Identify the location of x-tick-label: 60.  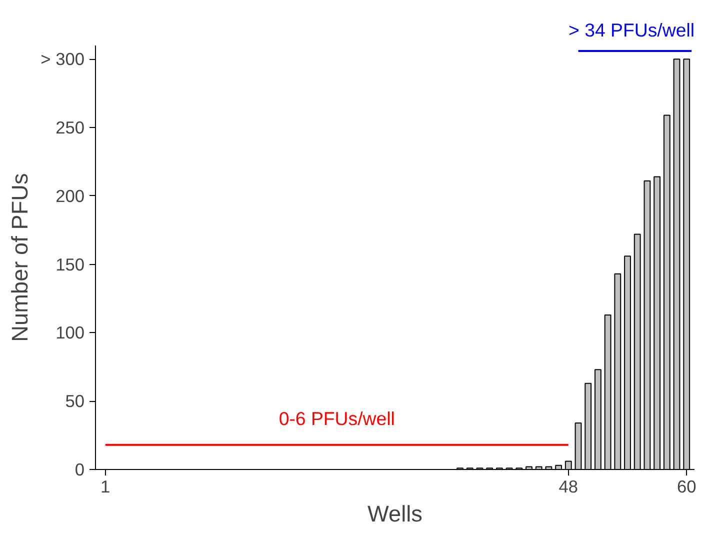
(686, 486).